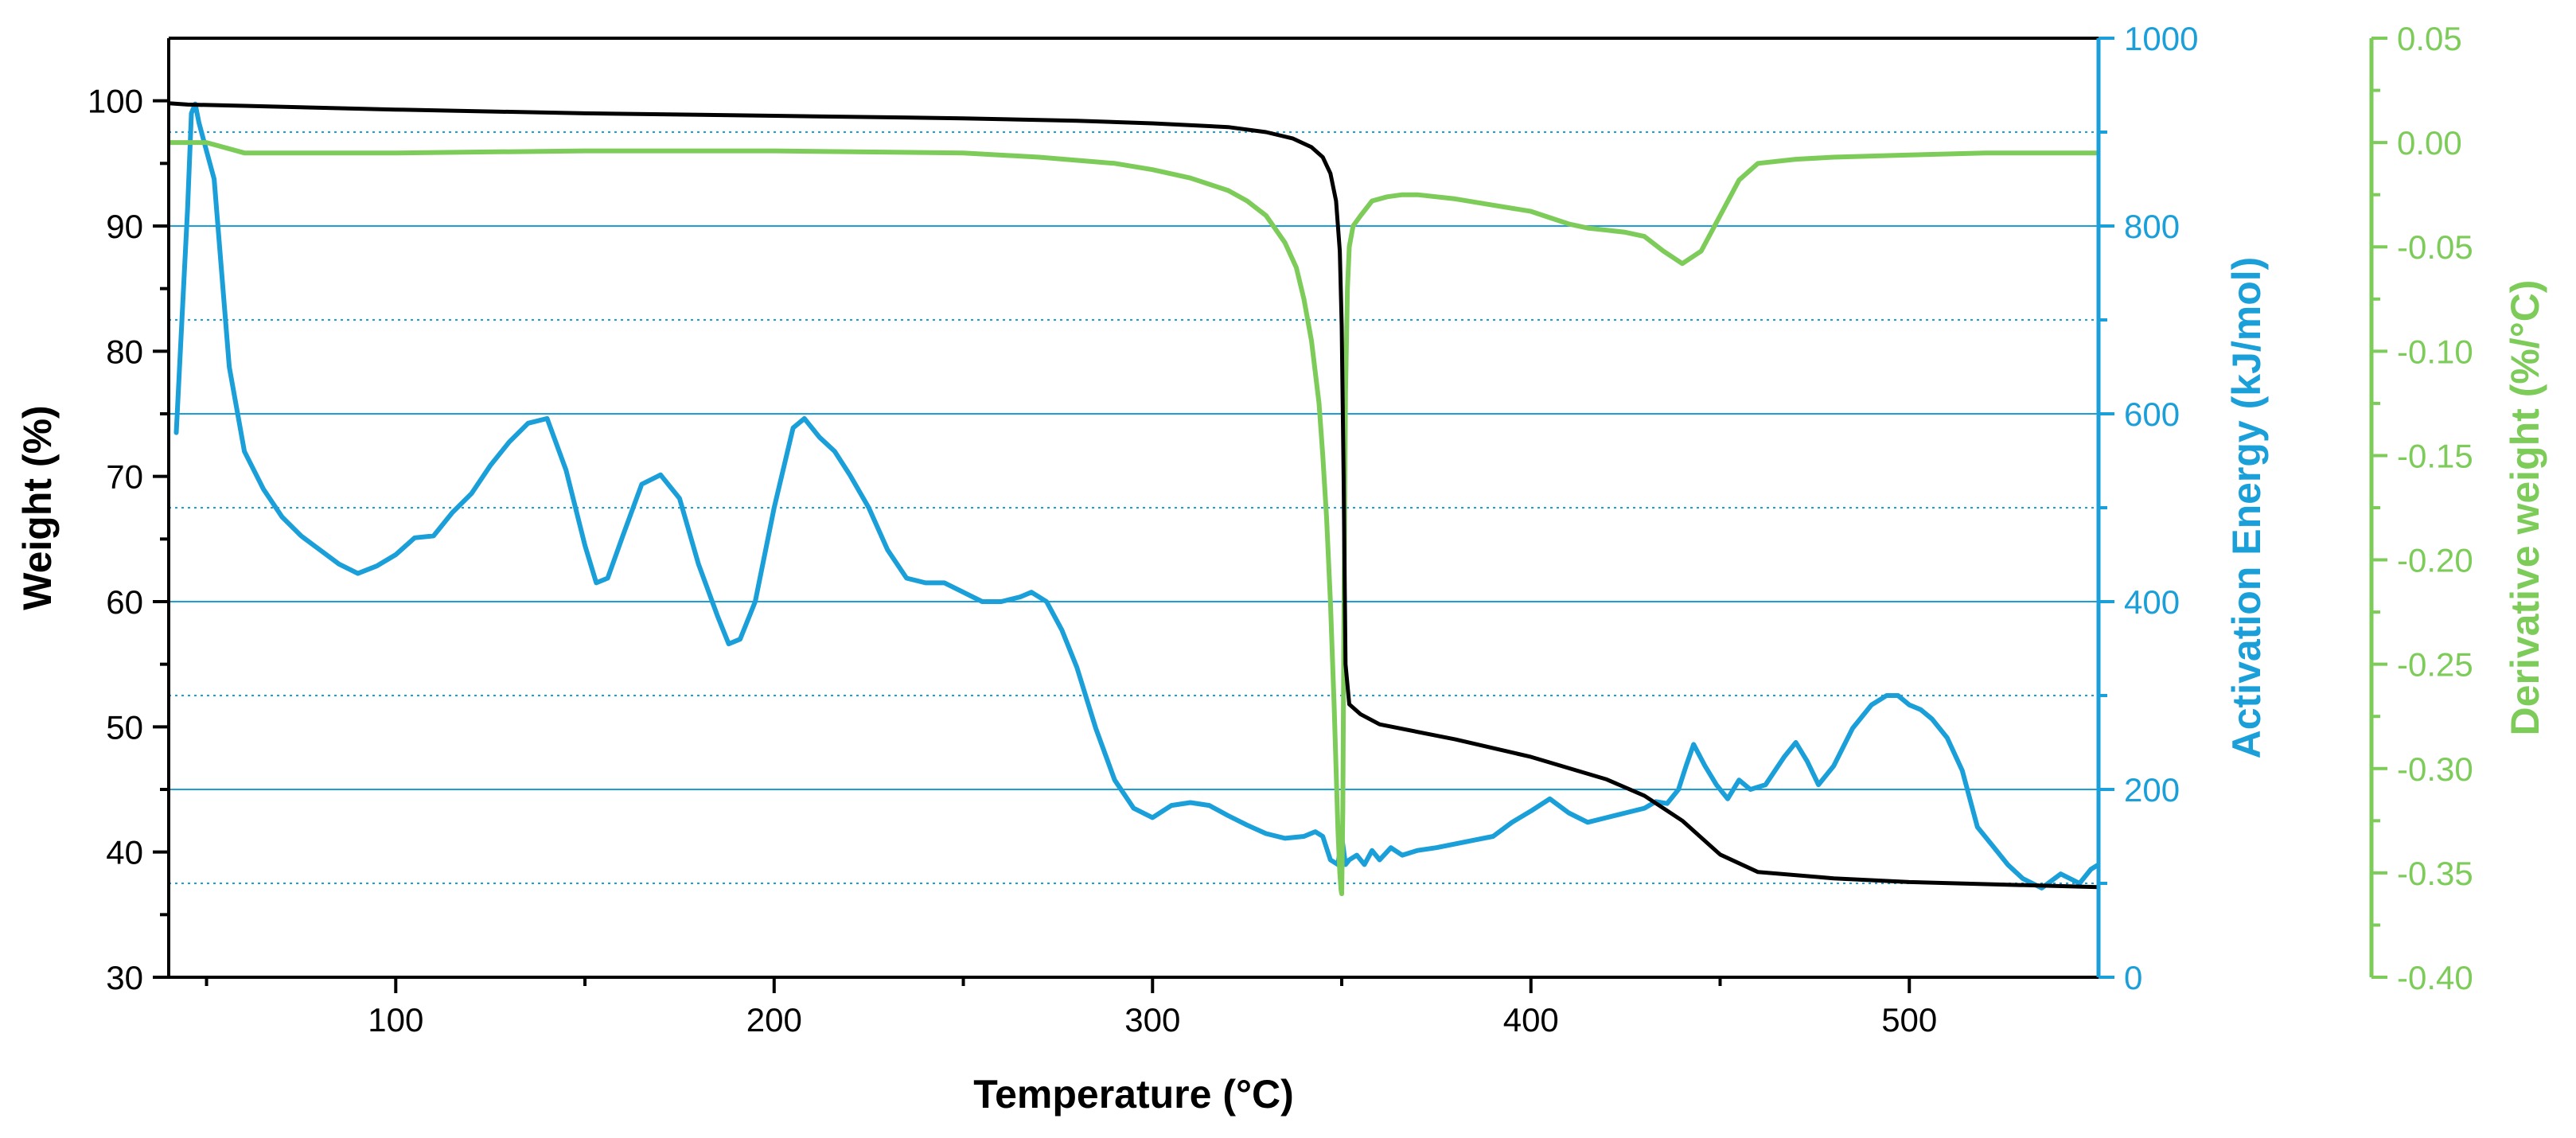 The image size is (2576, 1138). I want to click on derivative-tick-label: -0.05, so click(2435, 247).